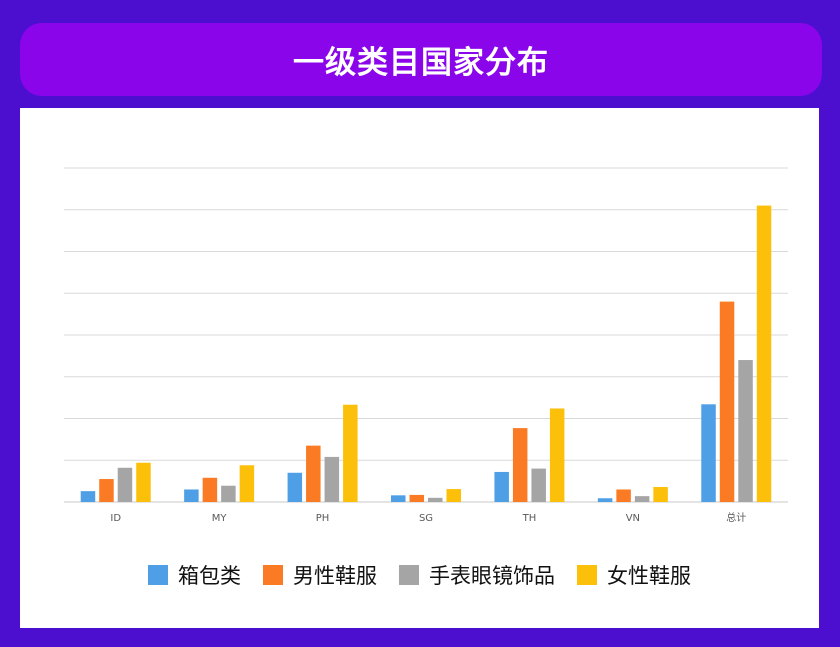 The image size is (840, 647). Describe the element at coordinates (649, 576) in the screenshot. I see `legend-label: 女性鞋服` at that location.